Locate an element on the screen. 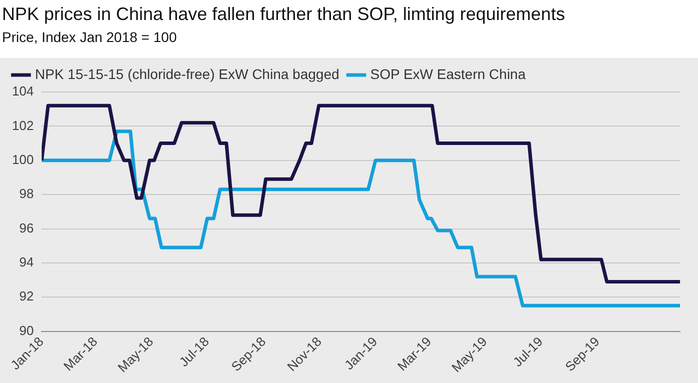  y-tick-label: 92 is located at coordinates (26, 296).